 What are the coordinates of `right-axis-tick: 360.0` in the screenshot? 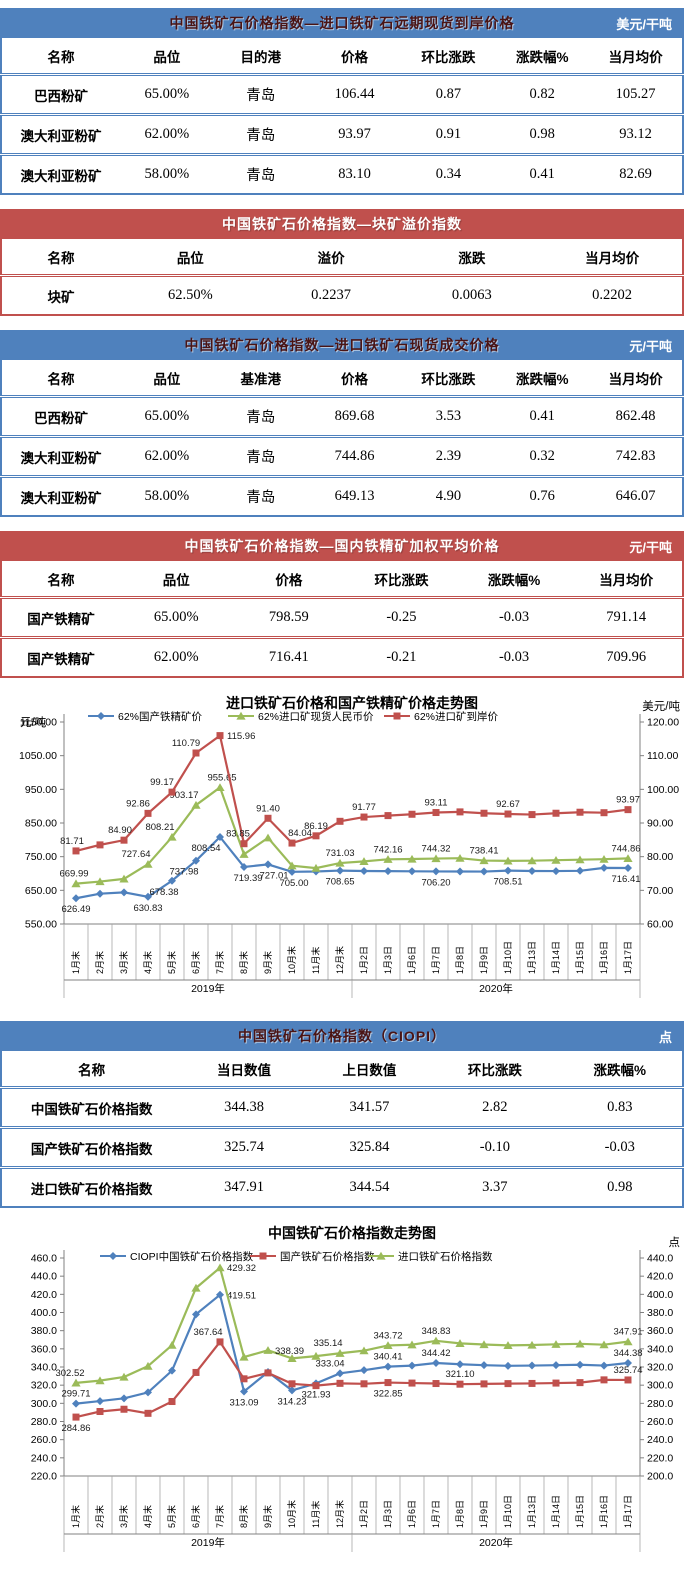 It's located at (660, 1331).